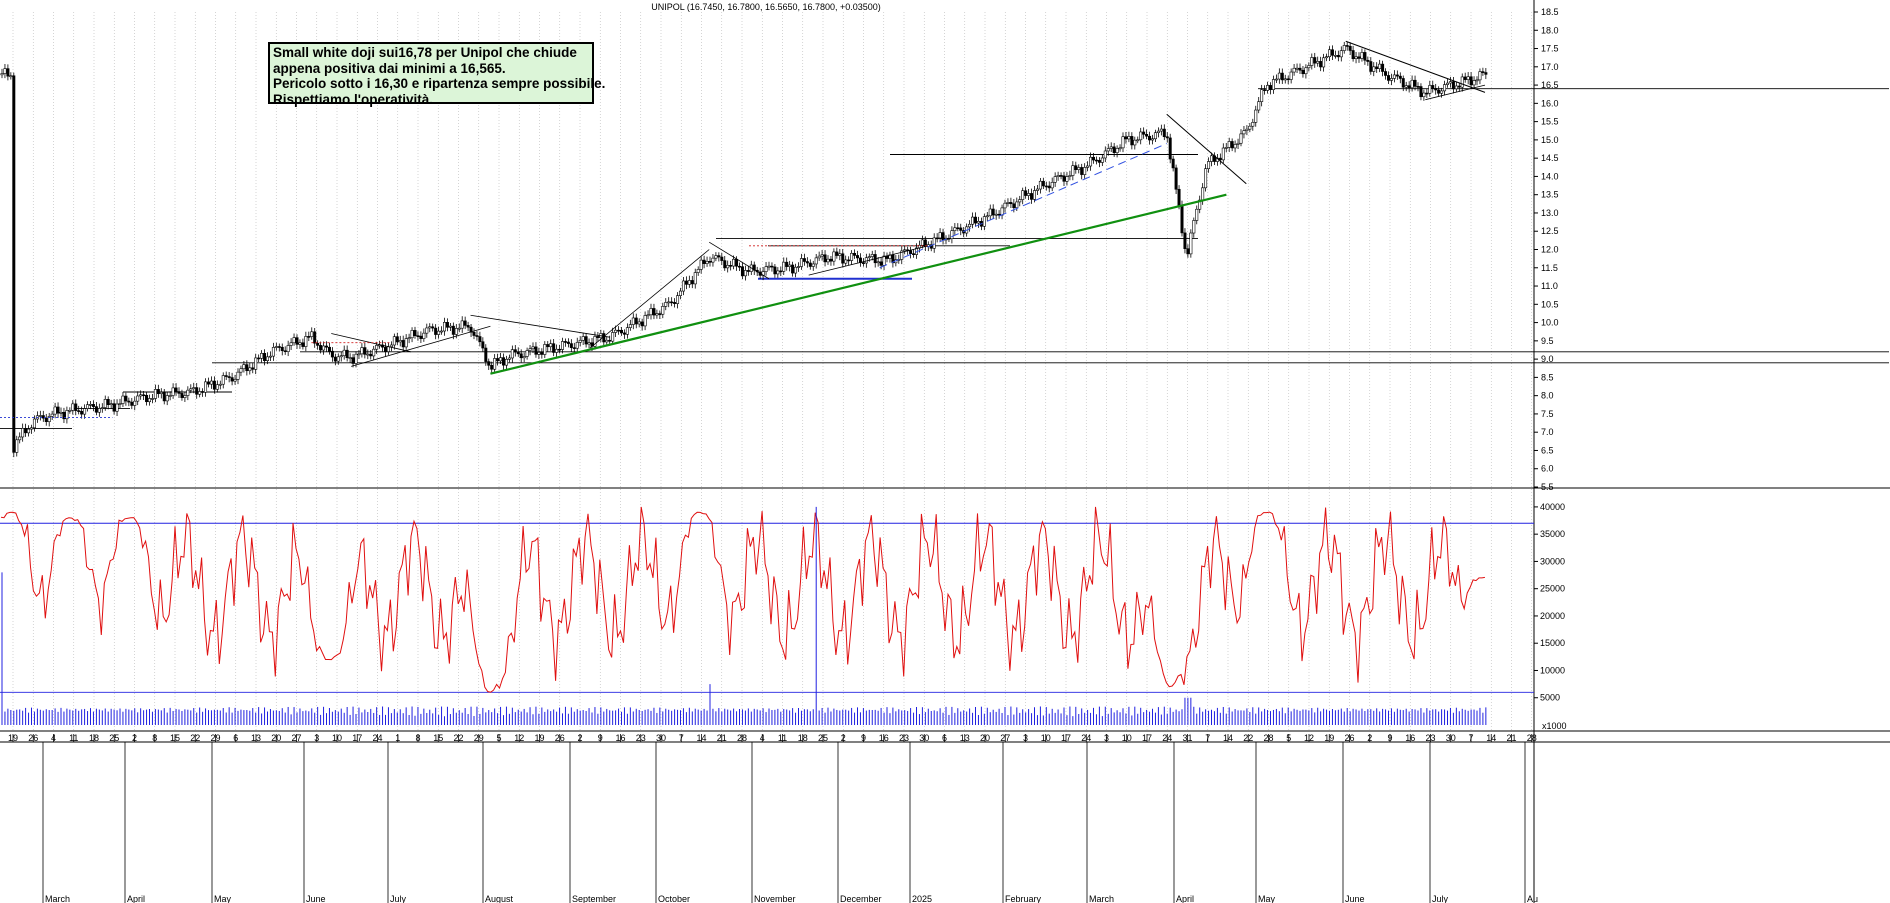 This screenshot has height=903, width=1890. What do you see at coordinates (594, 898) in the screenshot?
I see `x-month-label: September` at bounding box center [594, 898].